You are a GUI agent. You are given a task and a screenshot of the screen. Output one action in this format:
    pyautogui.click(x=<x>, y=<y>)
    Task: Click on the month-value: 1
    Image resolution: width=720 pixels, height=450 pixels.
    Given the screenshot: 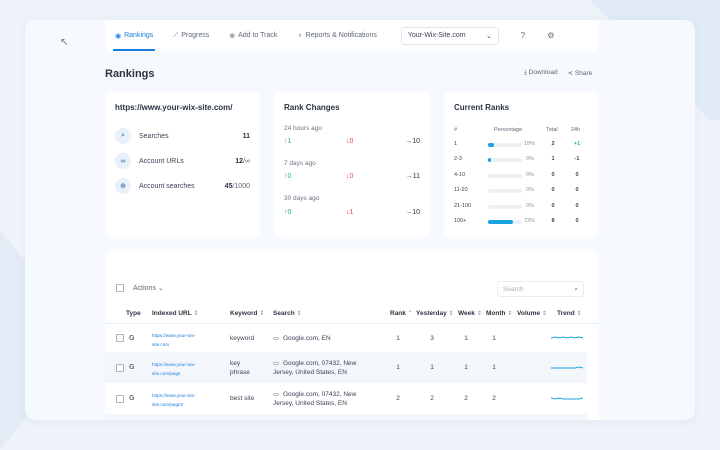 What is the action you would take?
    pyautogui.click(x=494, y=367)
    